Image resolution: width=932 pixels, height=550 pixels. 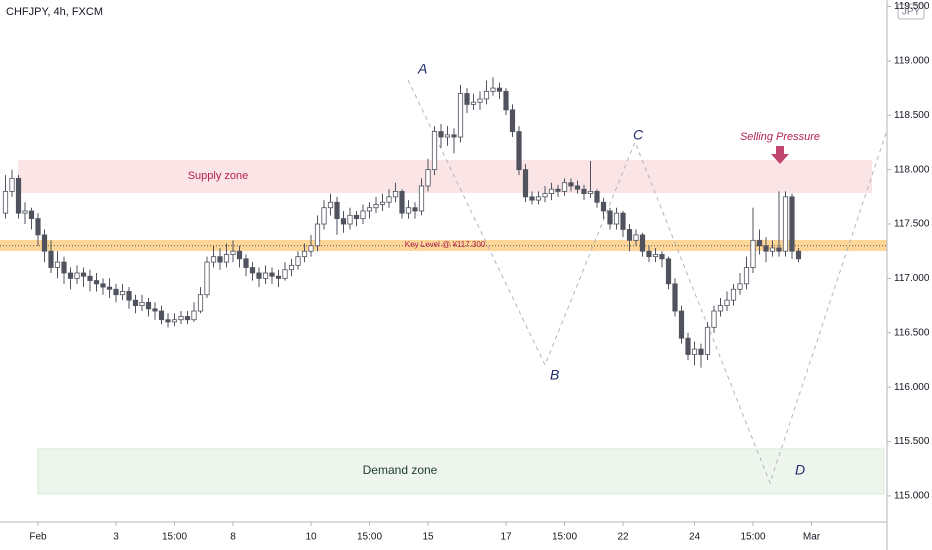 I want to click on y-tick-label: 117.500, so click(x=912, y=224).